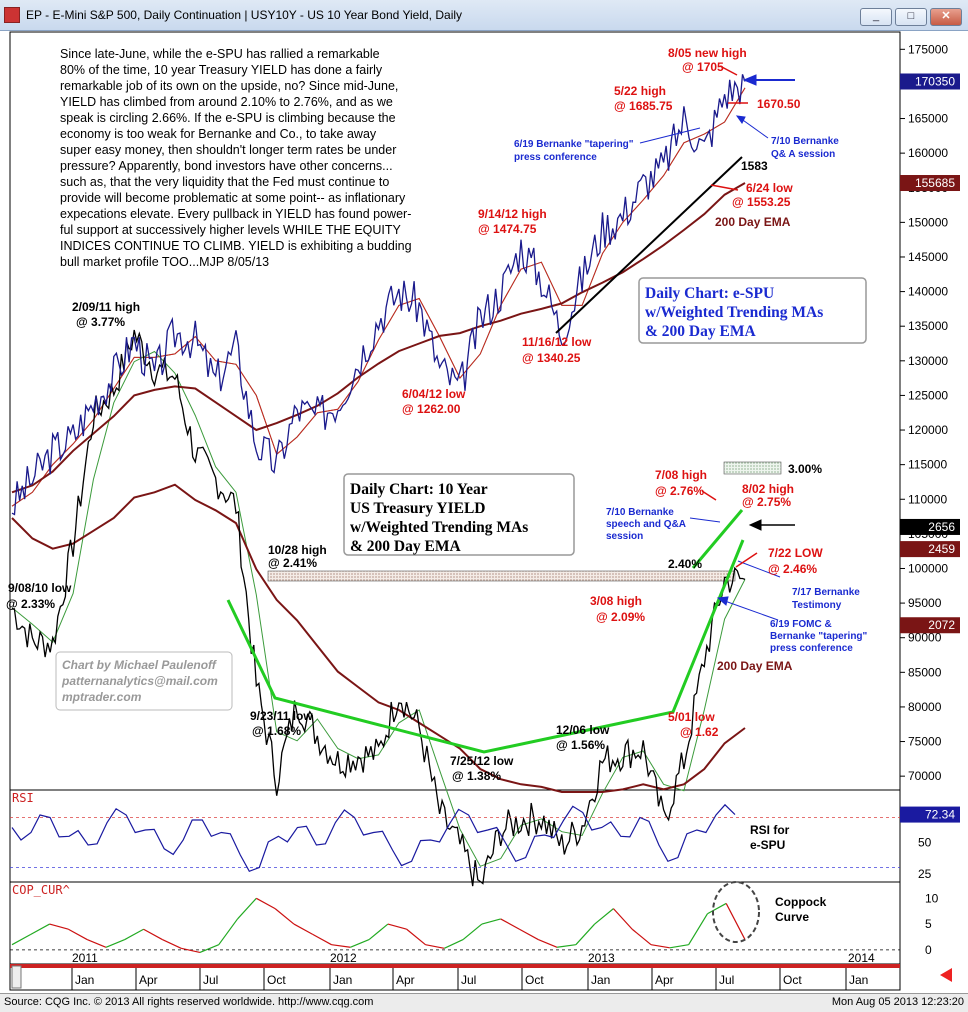 This screenshot has width=968, height=1012. What do you see at coordinates (928, 950) in the screenshot?
I see `coppock-tick-label: 0` at bounding box center [928, 950].